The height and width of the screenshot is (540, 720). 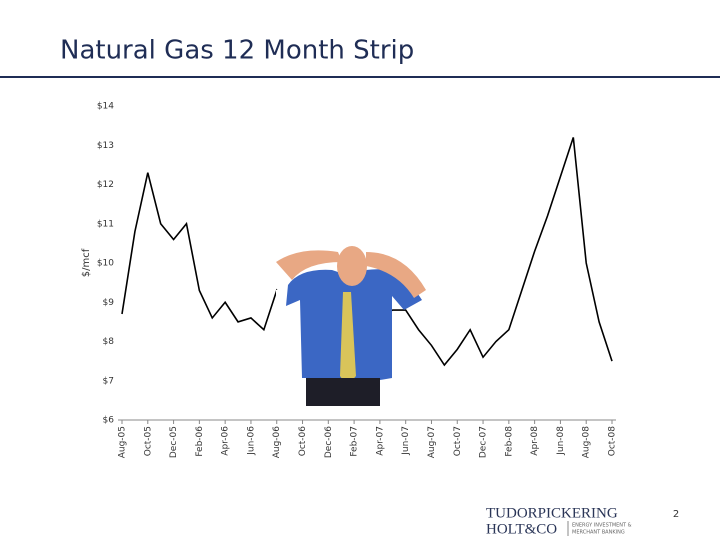 I want to click on x-tick-label: Feb-07, so click(x=355, y=441).